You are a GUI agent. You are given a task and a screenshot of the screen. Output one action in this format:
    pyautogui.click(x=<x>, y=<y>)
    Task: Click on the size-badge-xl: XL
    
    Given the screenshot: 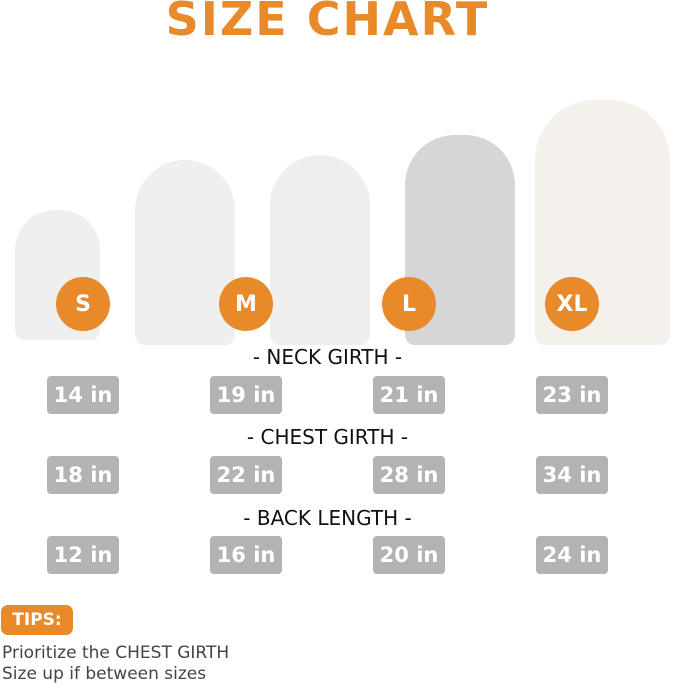 What is the action you would take?
    pyautogui.click(x=572, y=304)
    